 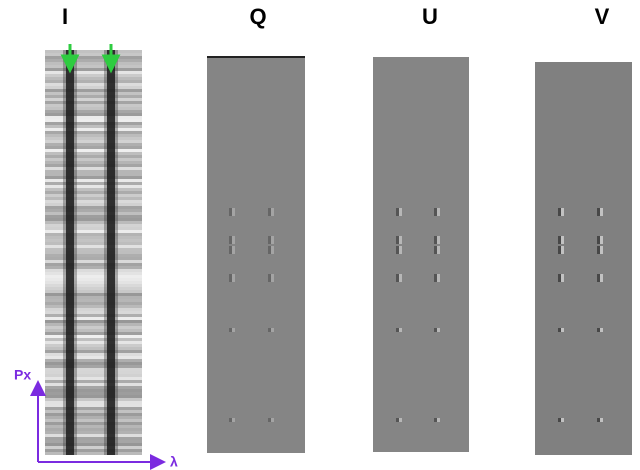 I want to click on panel-label: U, so click(x=430, y=16).